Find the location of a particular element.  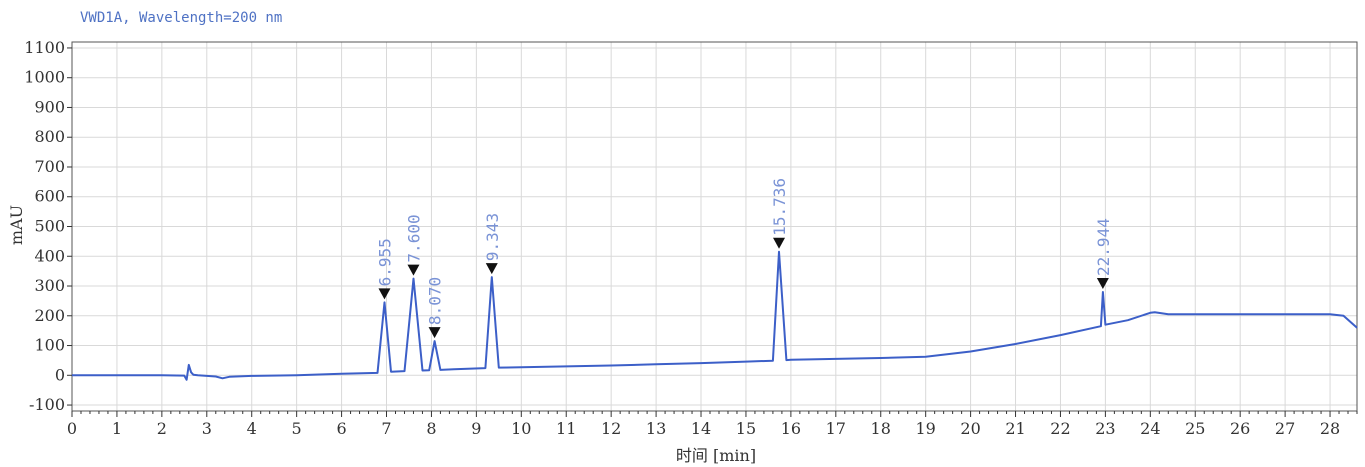

x-tick-label: 13 is located at coordinates (656, 428).